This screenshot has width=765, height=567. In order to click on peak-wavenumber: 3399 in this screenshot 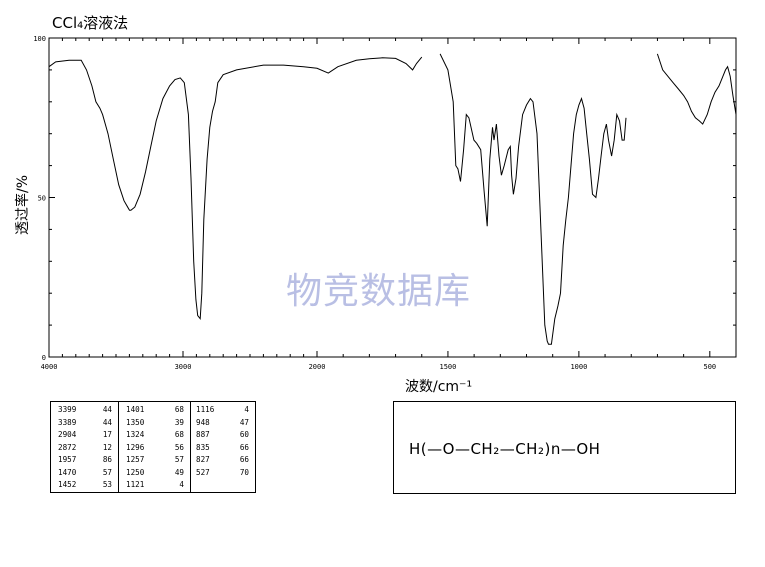, I will do `click(67, 409)`.